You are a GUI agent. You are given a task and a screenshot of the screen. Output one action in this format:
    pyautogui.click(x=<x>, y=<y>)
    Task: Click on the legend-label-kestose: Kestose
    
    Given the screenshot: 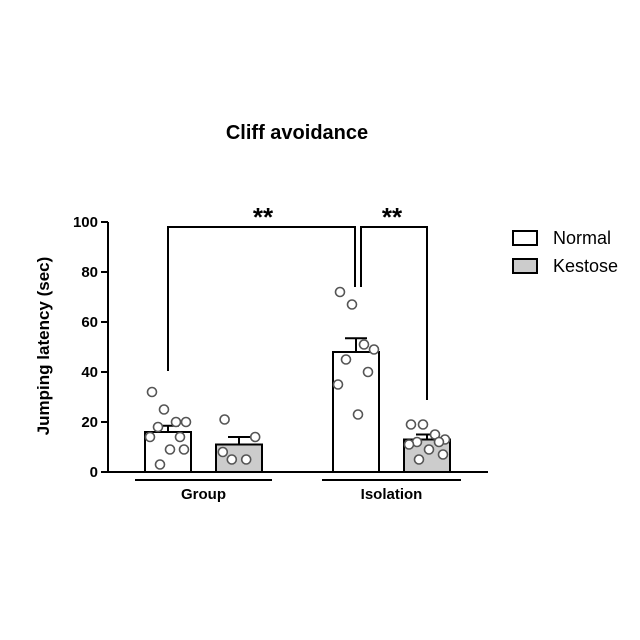 What is the action you would take?
    pyautogui.click(x=585, y=266)
    